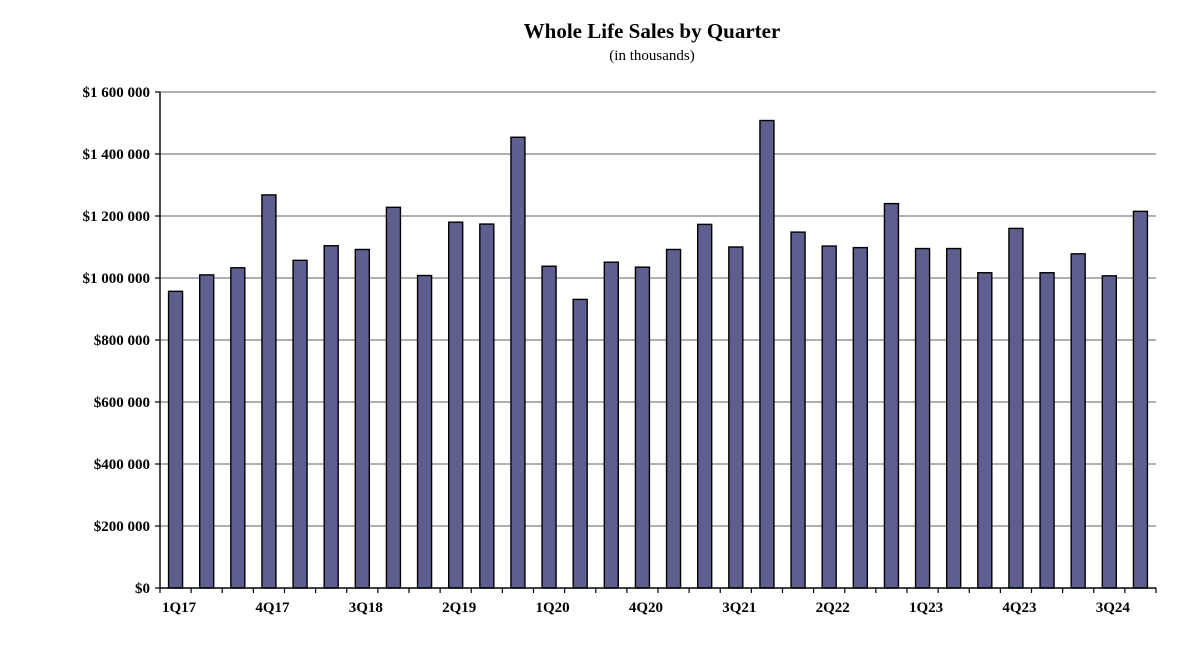  Describe the element at coordinates (366, 608) in the screenshot. I see `x-tick-label: 3Q18` at that location.